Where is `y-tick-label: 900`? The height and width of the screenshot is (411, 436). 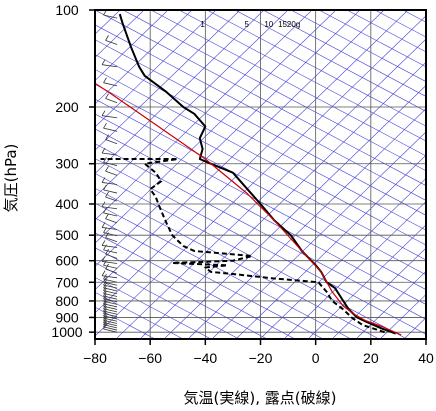 y-tick-label: 900 is located at coordinates (67, 317).